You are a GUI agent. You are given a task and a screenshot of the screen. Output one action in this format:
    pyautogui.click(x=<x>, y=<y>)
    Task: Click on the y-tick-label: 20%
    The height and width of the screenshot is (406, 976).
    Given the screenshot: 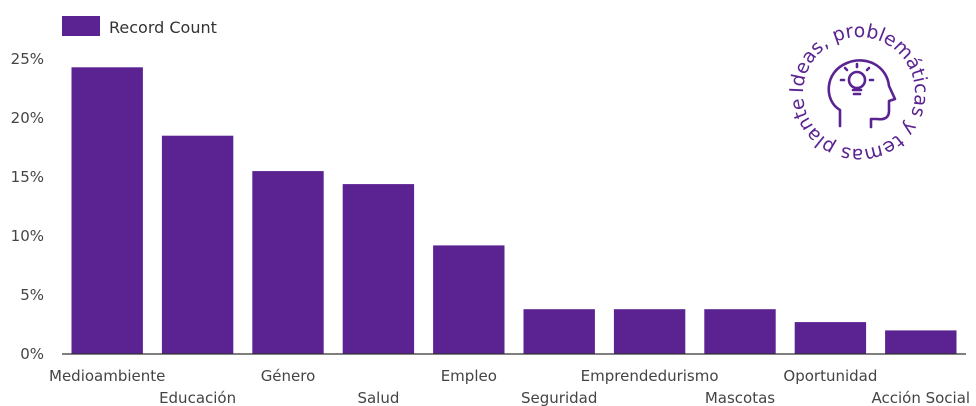 What is the action you would take?
    pyautogui.click(x=27, y=118)
    